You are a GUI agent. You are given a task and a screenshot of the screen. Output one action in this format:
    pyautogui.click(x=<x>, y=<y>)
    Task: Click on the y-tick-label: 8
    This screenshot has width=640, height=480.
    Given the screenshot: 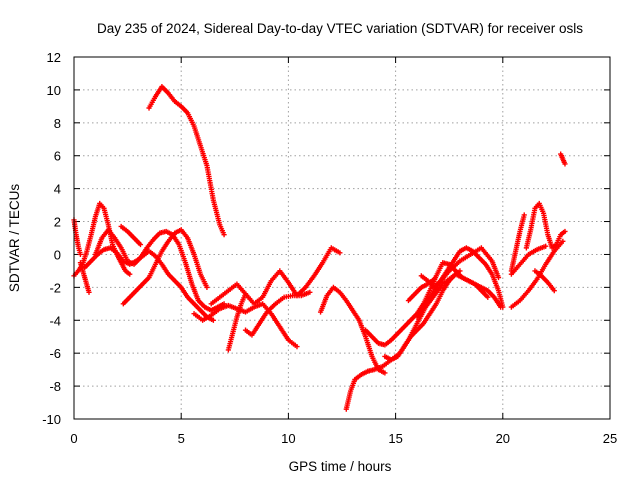 What is the action you would take?
    pyautogui.click(x=57, y=123)
    